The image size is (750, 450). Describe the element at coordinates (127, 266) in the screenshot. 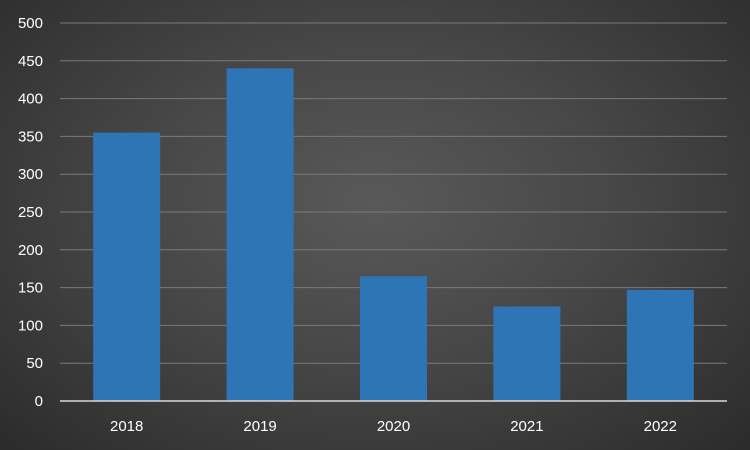

I see `bar-2018` at that location.